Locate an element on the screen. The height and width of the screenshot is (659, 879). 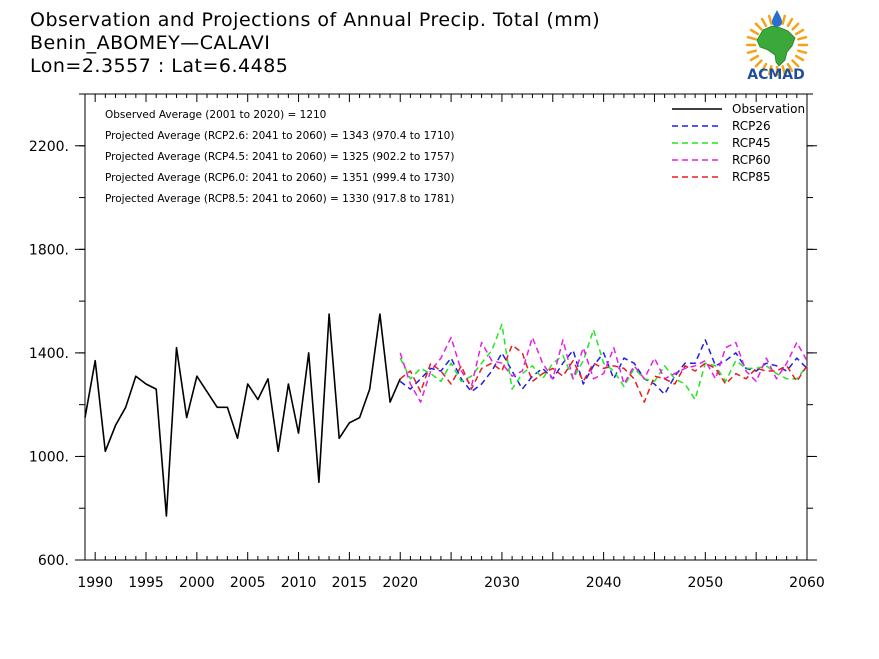
x-tick-label: 1990 is located at coordinates (95, 583).